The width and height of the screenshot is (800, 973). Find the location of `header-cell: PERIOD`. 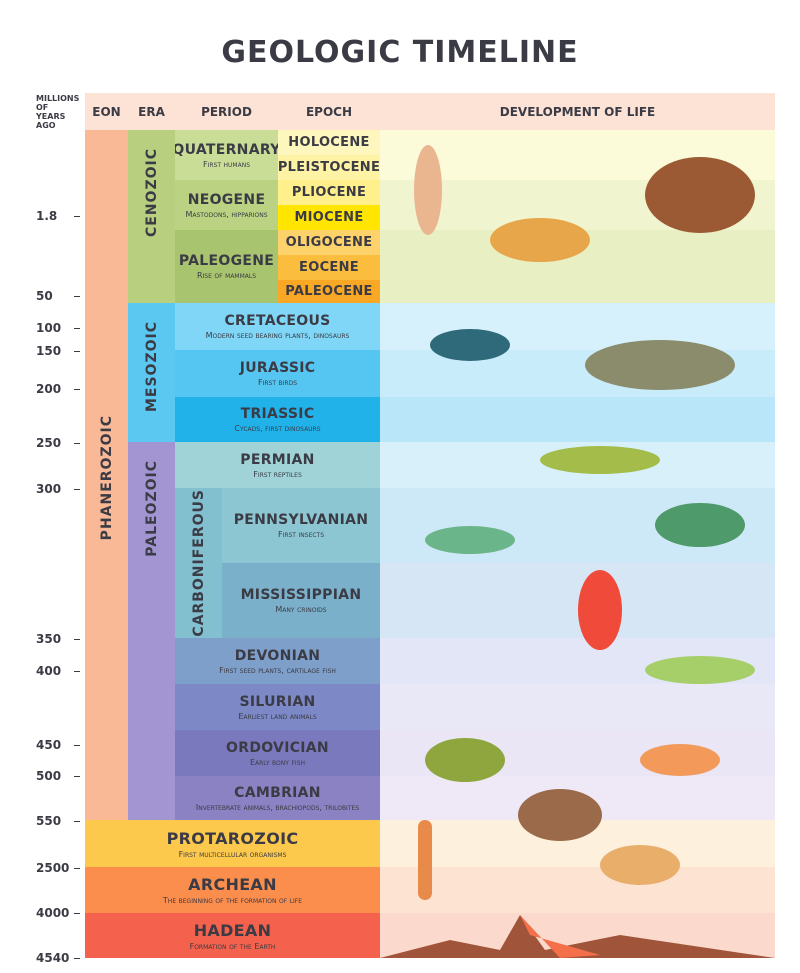

header-cell: PERIOD is located at coordinates (226, 111).